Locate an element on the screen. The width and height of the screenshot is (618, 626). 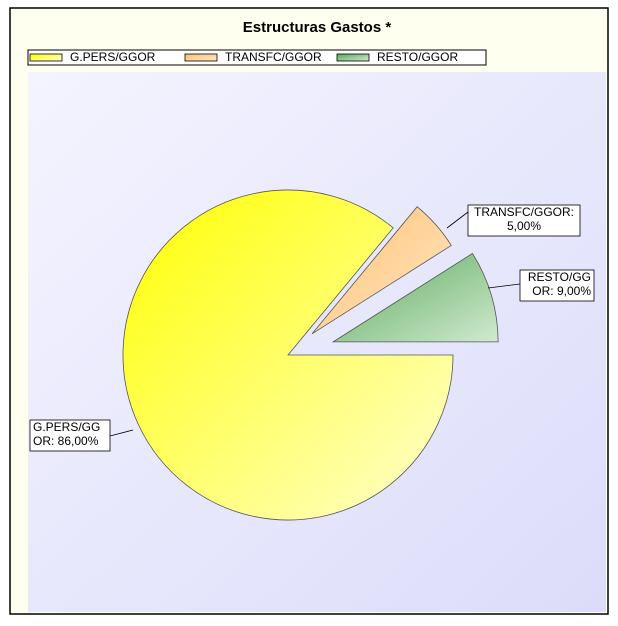
data-label: TRANSFC/GGOR: is located at coordinates (524, 212).